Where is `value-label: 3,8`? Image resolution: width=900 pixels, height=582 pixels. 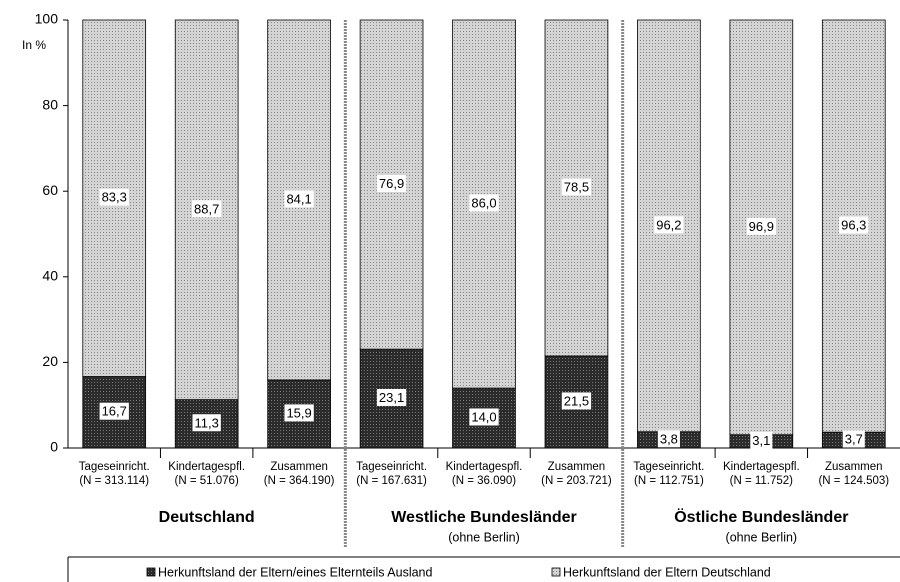
value-label: 3,8 is located at coordinates (669, 438).